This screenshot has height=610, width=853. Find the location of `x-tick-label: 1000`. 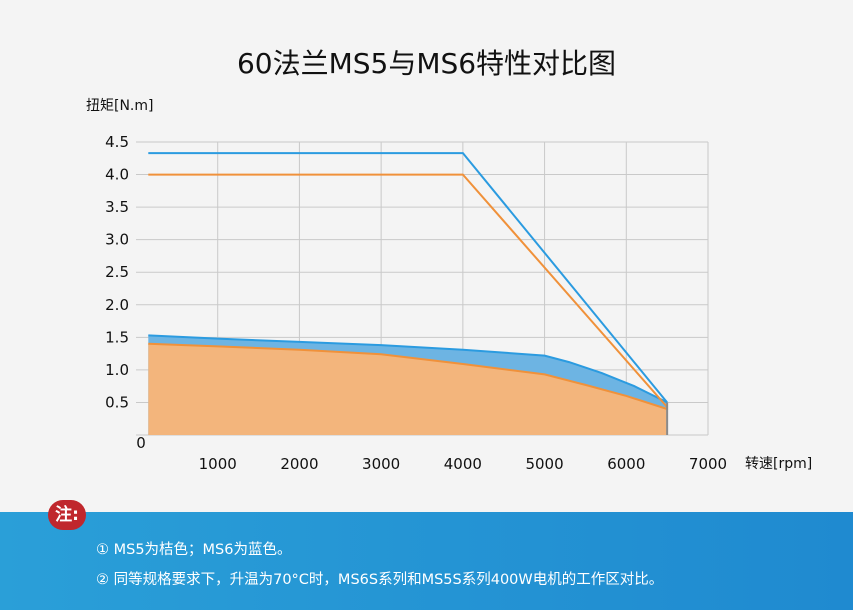

x-tick-label: 1000 is located at coordinates (218, 464).